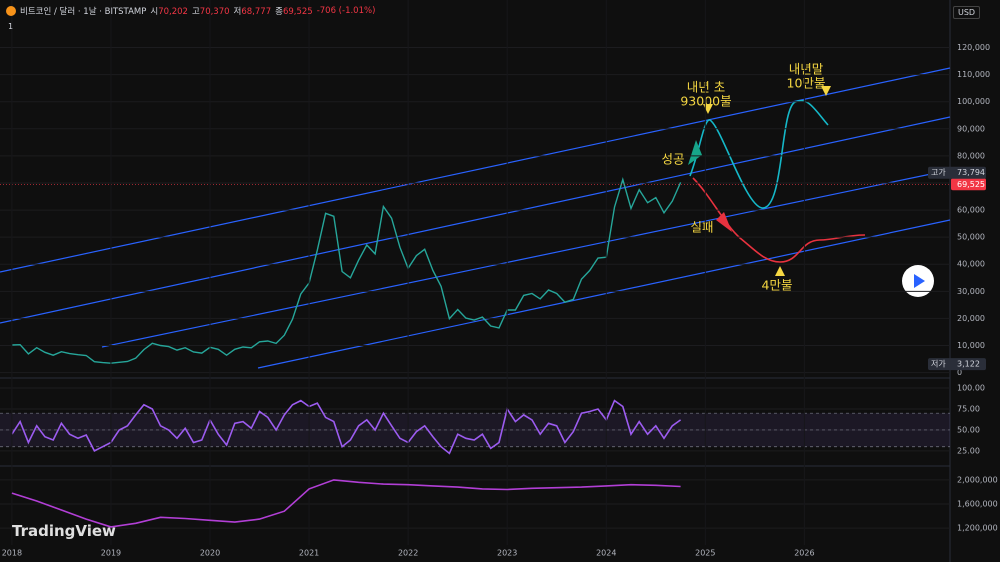  I want to click on x-tick-label: 2022, so click(408, 553).